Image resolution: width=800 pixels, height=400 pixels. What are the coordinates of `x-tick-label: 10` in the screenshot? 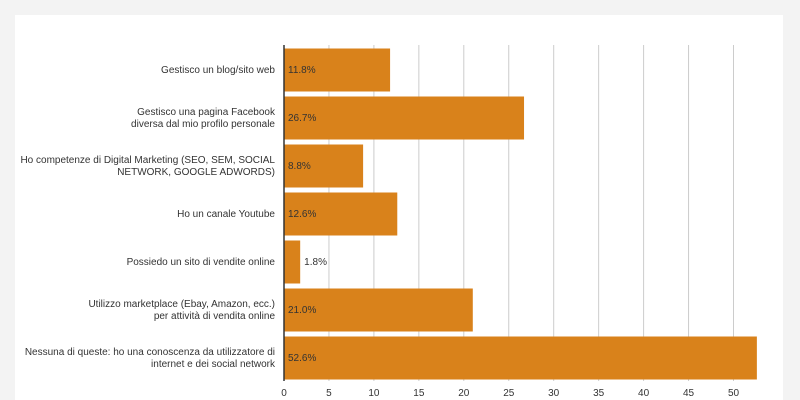 It's located at (374, 393).